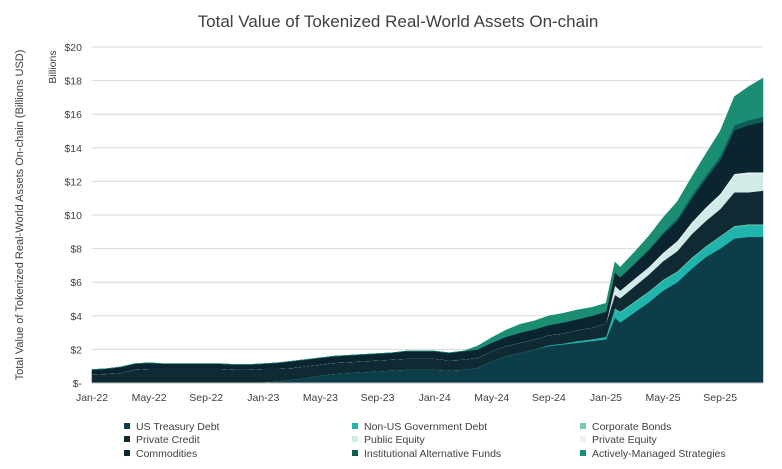 Image resolution: width=782 pixels, height=469 pixels. I want to click on legend-swatch-actively-managed-strategies, so click(583, 453).